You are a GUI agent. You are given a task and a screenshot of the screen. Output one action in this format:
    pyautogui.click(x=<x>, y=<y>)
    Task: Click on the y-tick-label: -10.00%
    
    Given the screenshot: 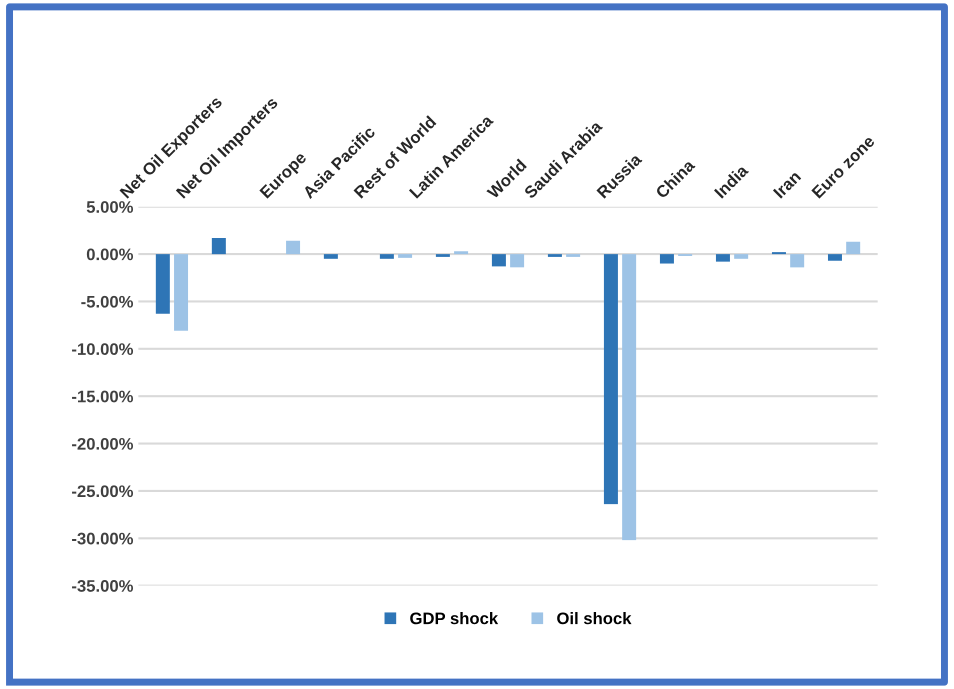 What is the action you would take?
    pyautogui.click(x=103, y=349)
    